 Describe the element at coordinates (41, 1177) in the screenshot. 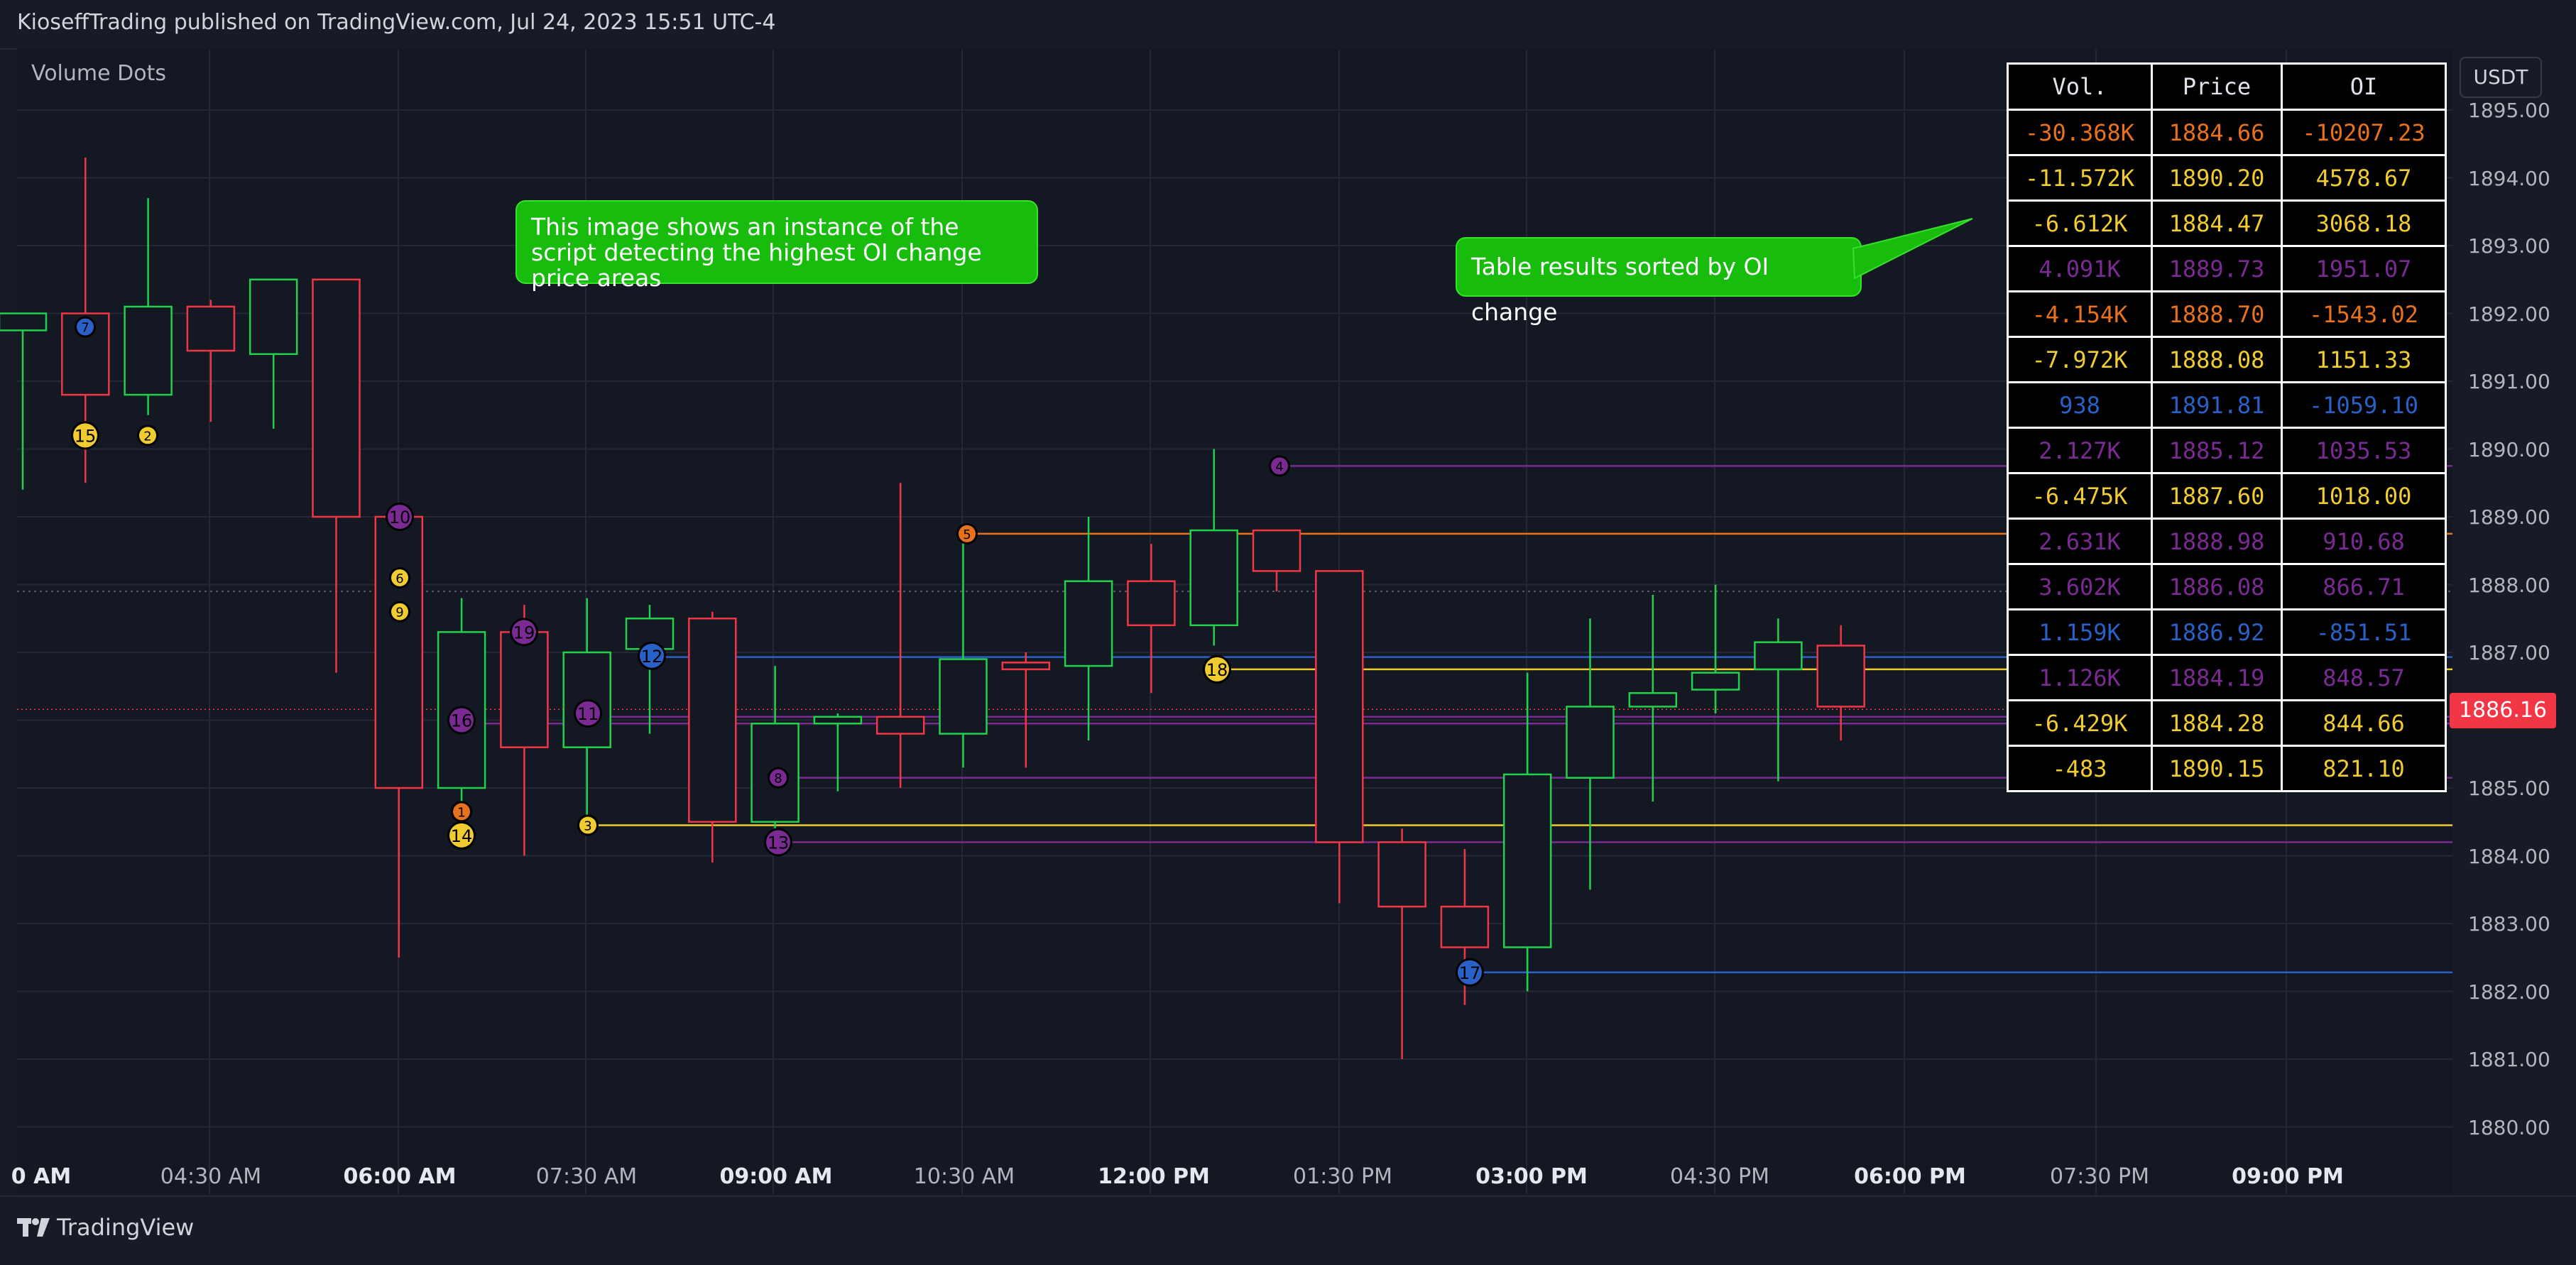

I see `time-tick-label: 0 AM` at that location.